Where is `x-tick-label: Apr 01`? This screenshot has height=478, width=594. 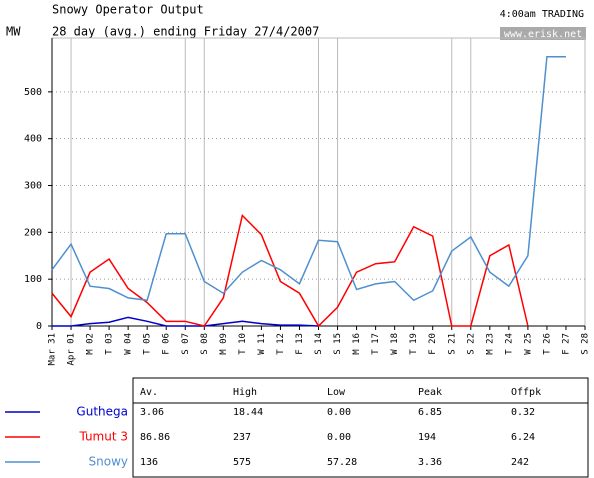
x-tick-label: Apr 01 is located at coordinates (72, 349).